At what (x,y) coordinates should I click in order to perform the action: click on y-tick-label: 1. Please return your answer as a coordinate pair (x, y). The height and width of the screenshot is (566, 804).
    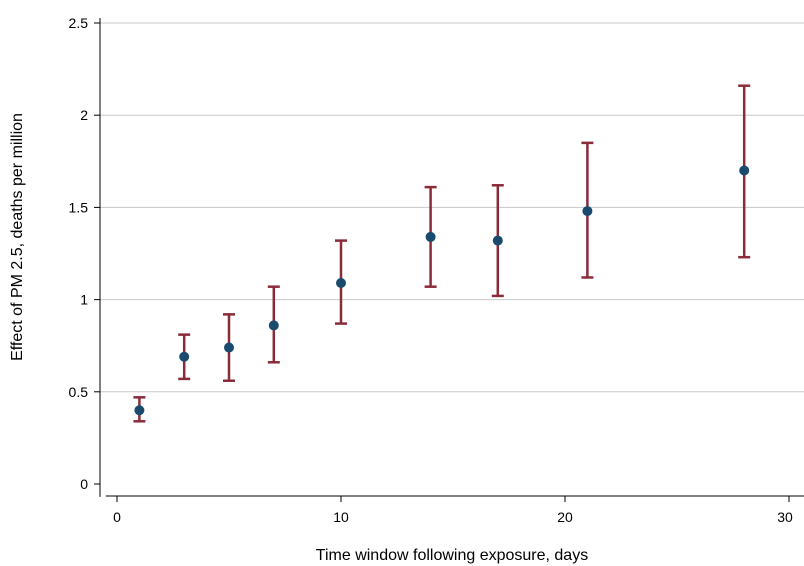
    Looking at the image, I should click on (84, 300).